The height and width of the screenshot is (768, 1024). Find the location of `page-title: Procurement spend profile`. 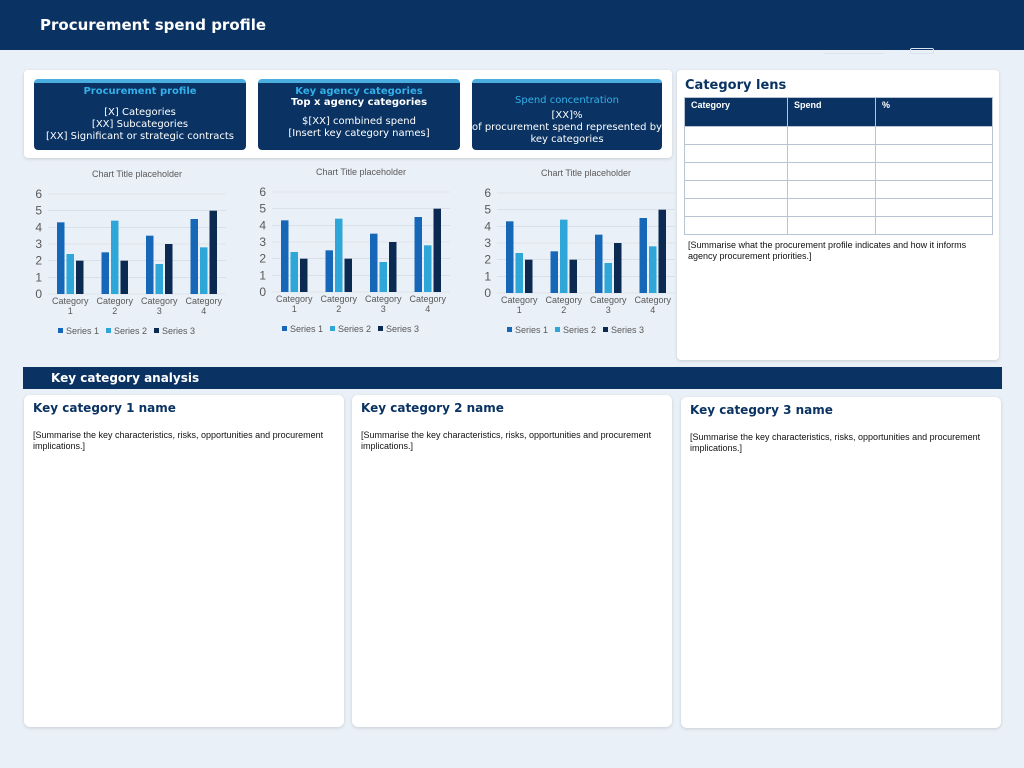

page-title: Procurement spend profile is located at coordinates (153, 25).